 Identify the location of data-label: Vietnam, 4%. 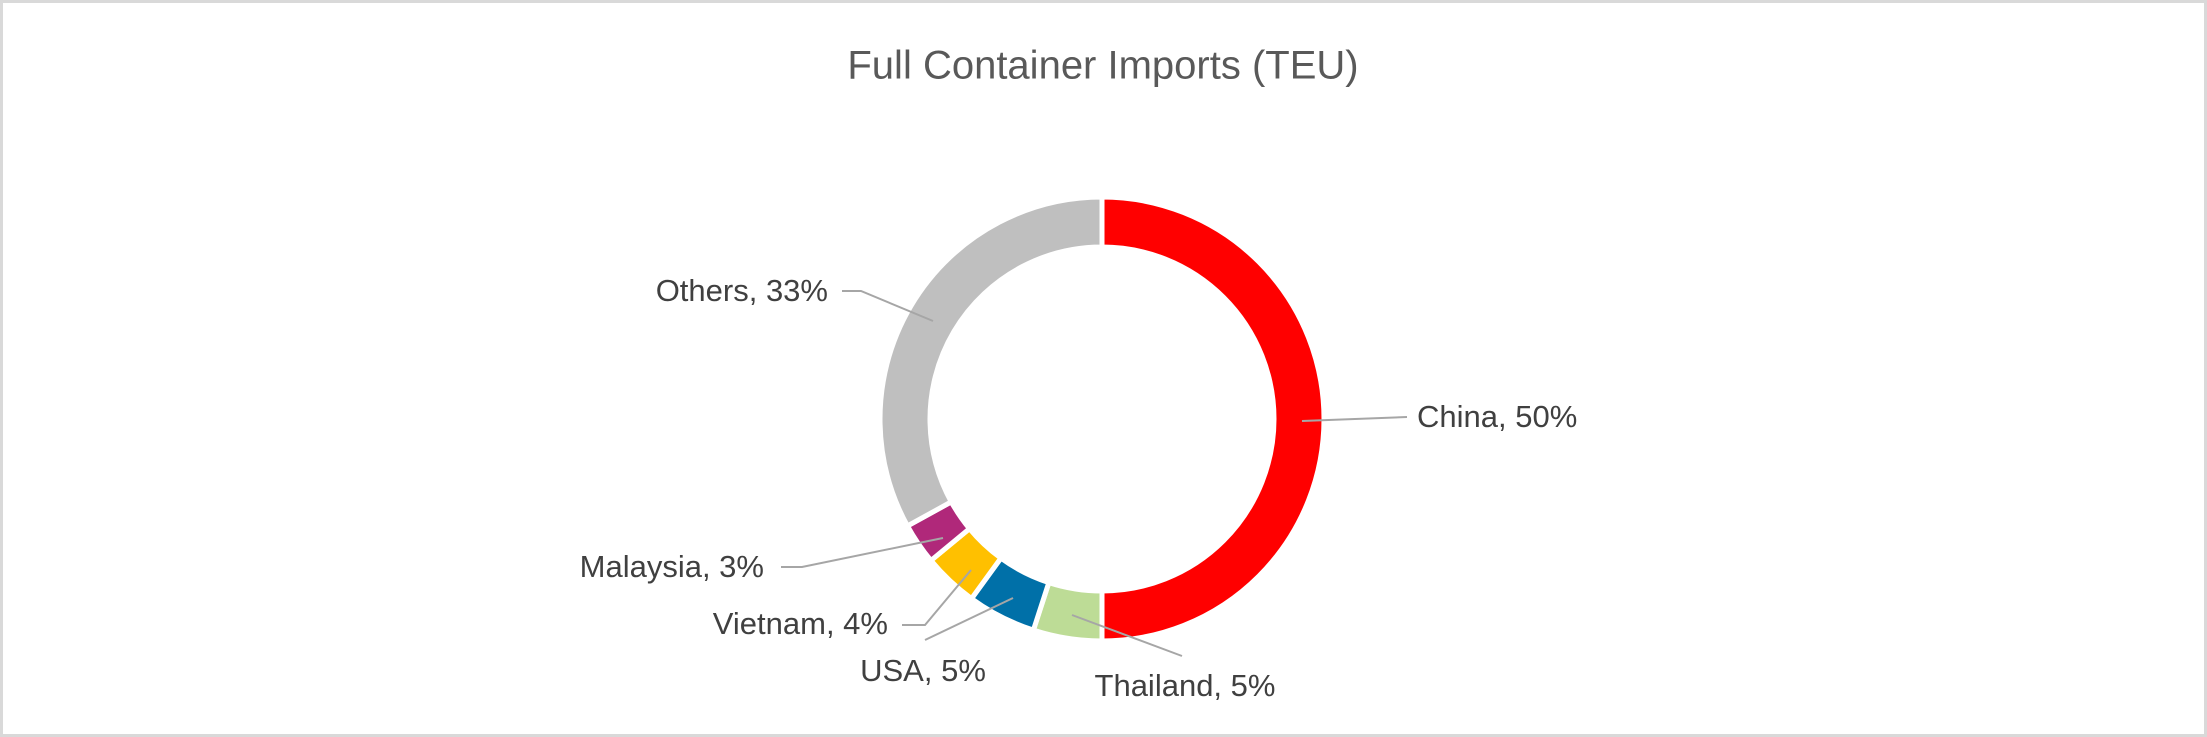
(800, 623).